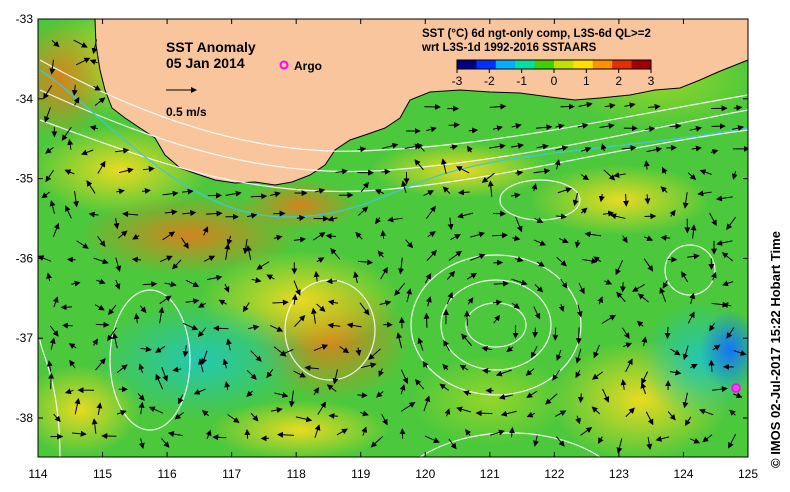  I want to click on map-date: 05 Jan 2014, so click(205, 63).